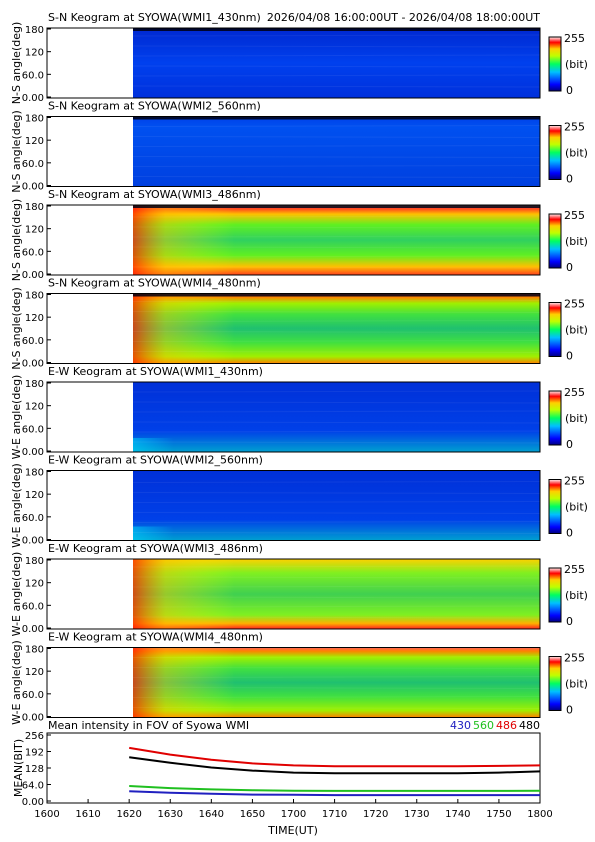 Image resolution: width=595 pixels, height=842 pixels. I want to click on line-chart-frame, so click(293, 768).